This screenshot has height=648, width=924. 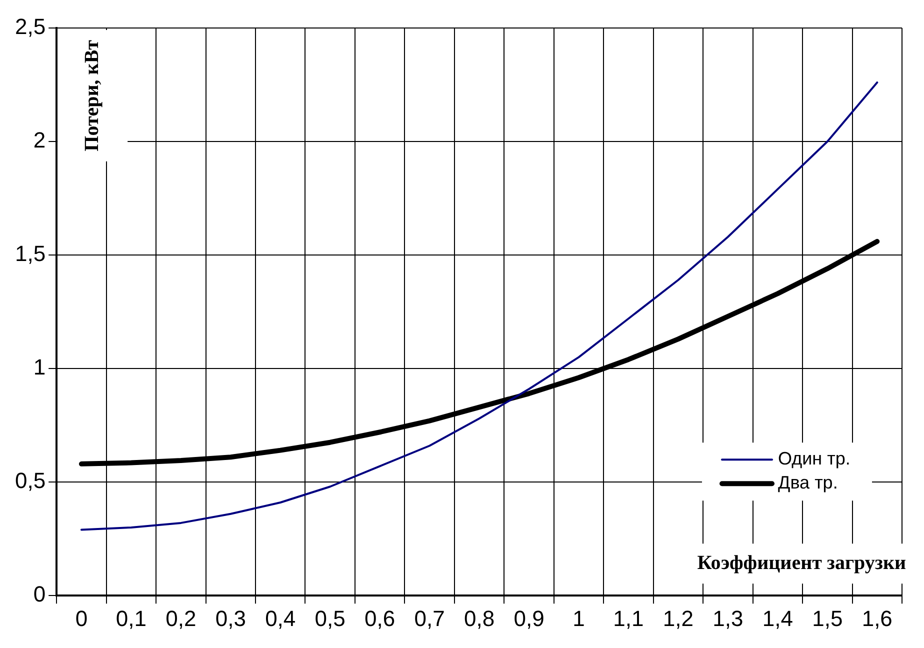 I want to click on y-tick-label: 0,5, so click(x=30, y=481).